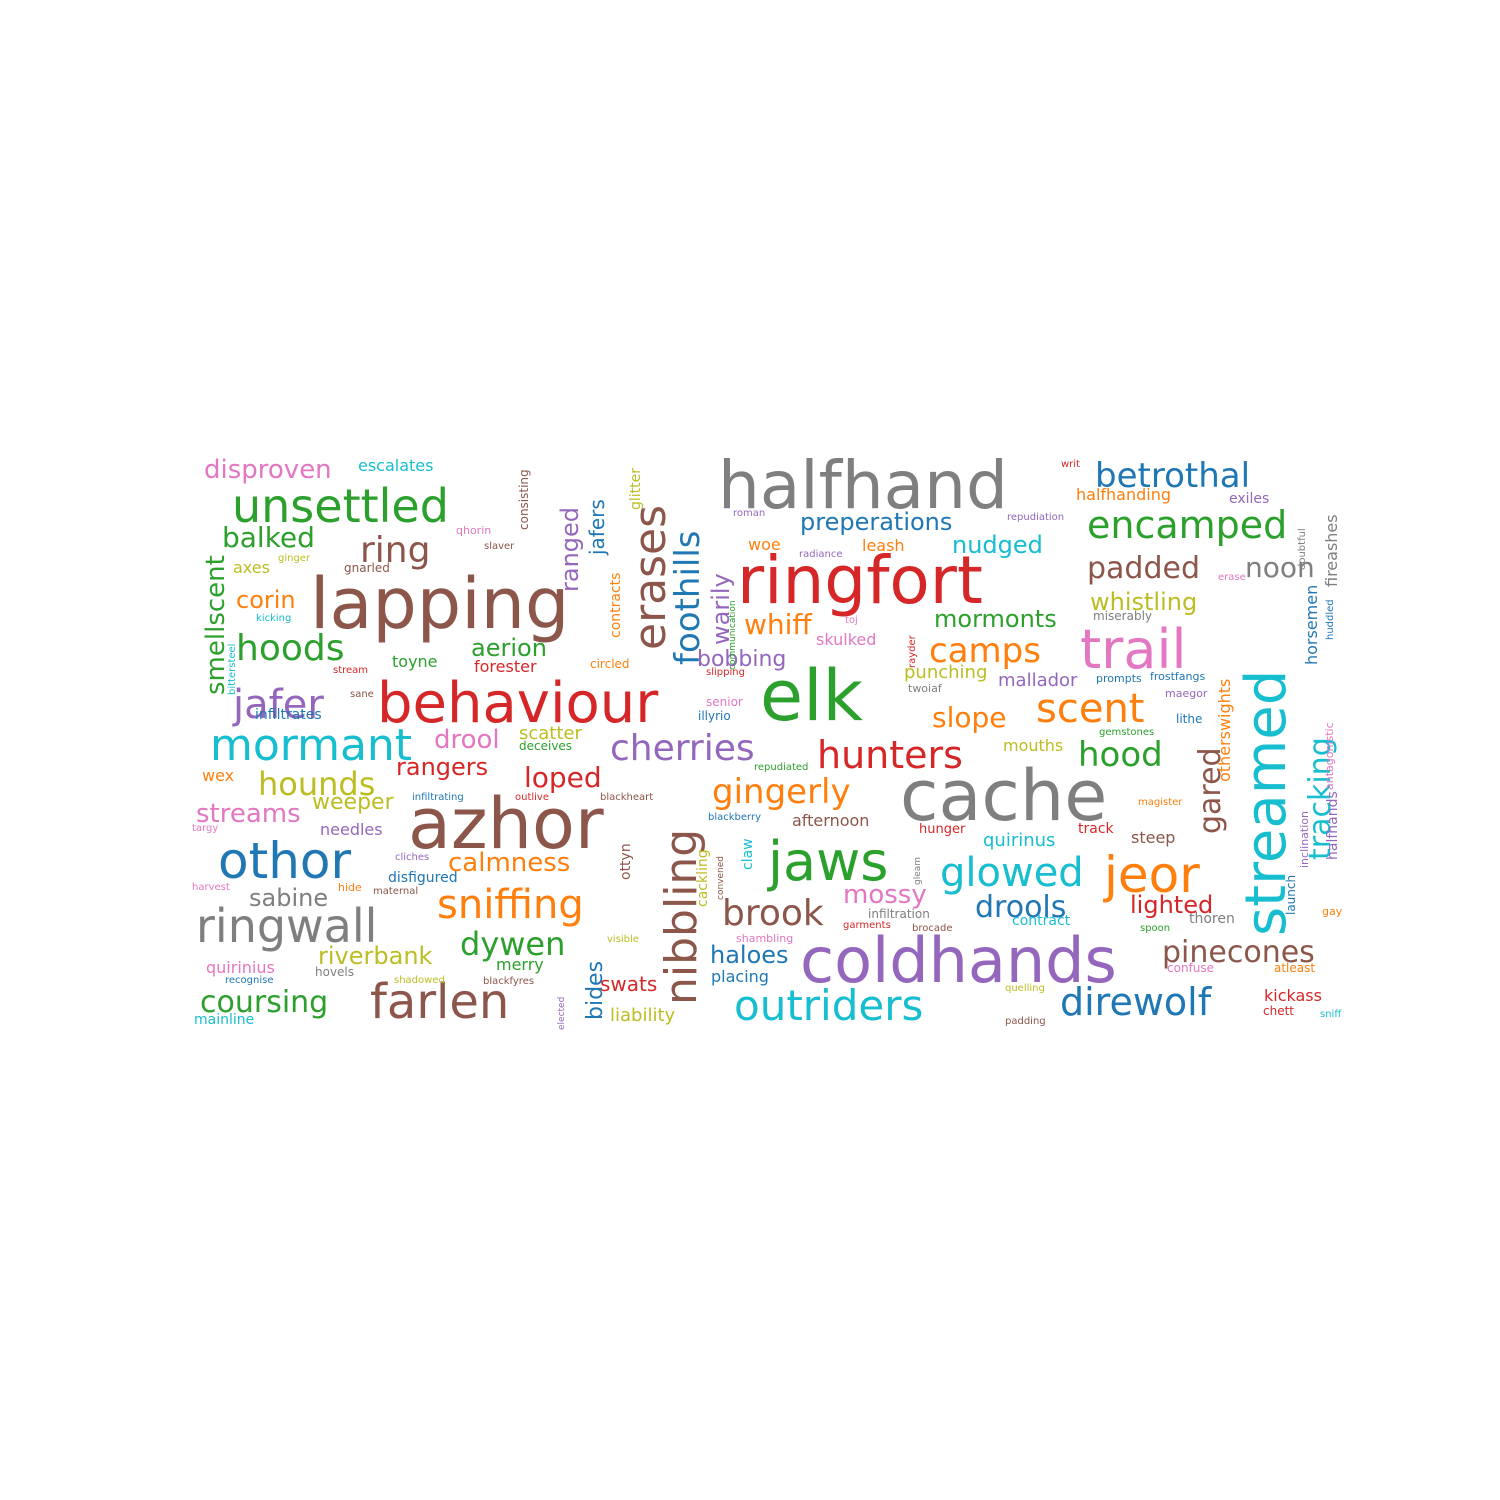 The height and width of the screenshot is (1500, 1500). What do you see at coordinates (1133, 649) in the screenshot?
I see `cloud-word: trail` at bounding box center [1133, 649].